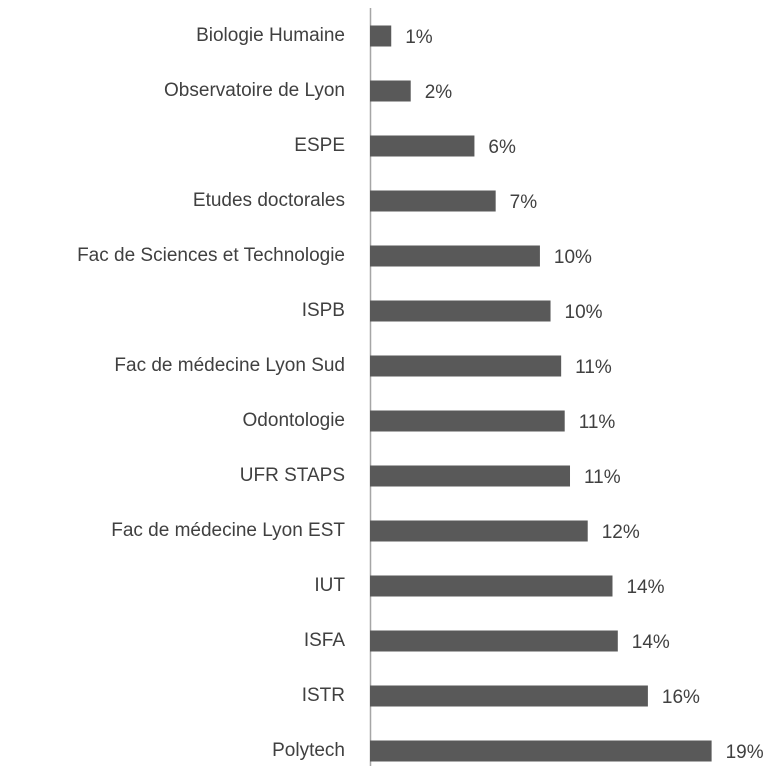 Image resolution: width=776 pixels, height=773 pixels. What do you see at coordinates (419, 37) in the screenshot?
I see `data-label: 1%` at bounding box center [419, 37].